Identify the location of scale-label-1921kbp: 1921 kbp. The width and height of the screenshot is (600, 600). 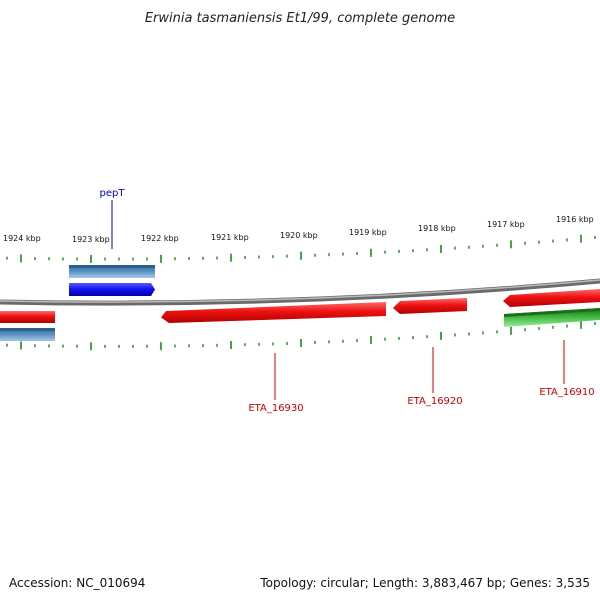
(230, 237).